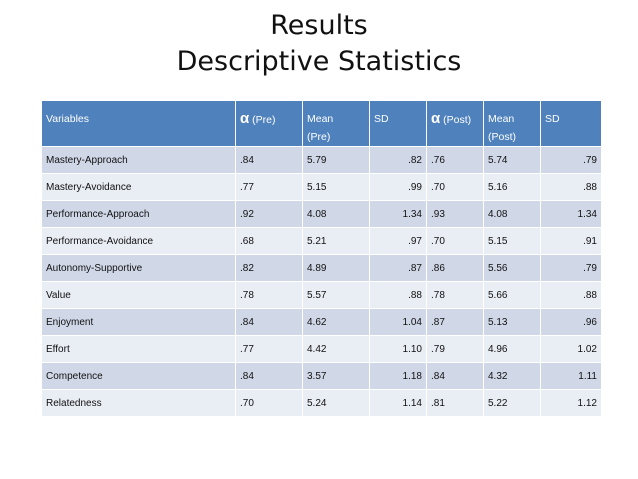 Image resolution: width=638 pixels, height=479 pixels. I want to click on cell-mean-post: 5.16, so click(512, 187).